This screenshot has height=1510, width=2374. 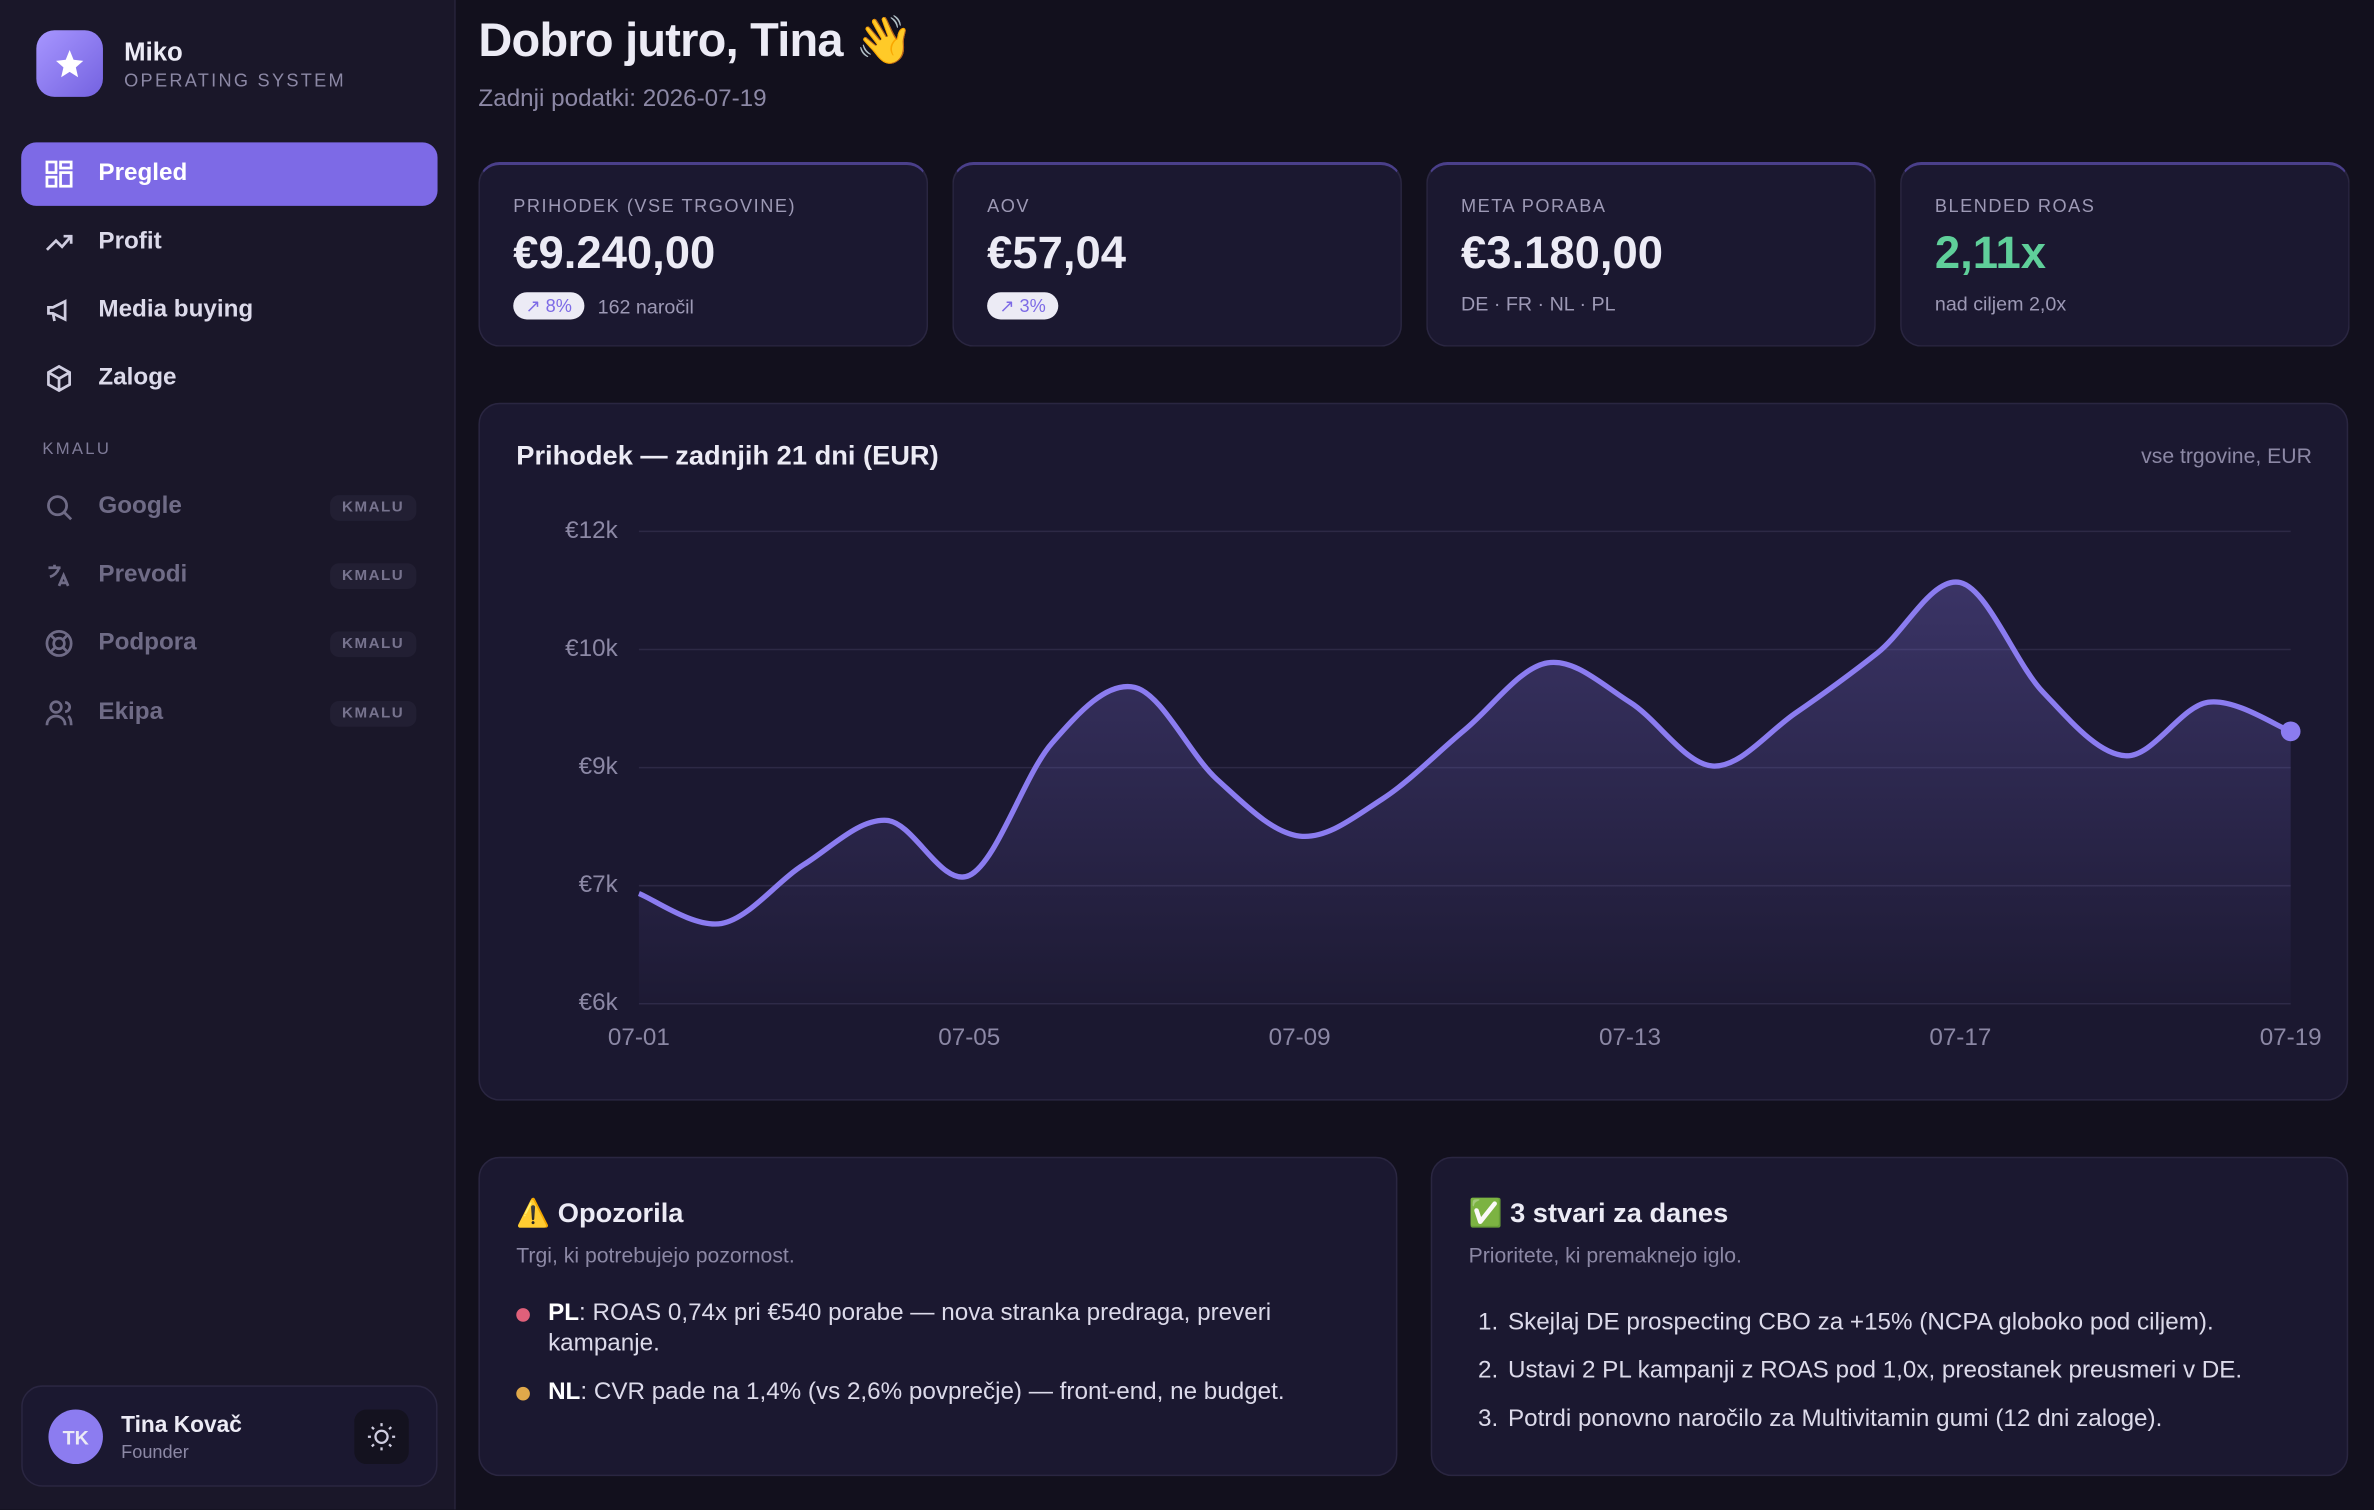 What do you see at coordinates (1605, 1255) in the screenshot?
I see `todos-subtitle: Prioritete, ki premaknejo iglo.` at bounding box center [1605, 1255].